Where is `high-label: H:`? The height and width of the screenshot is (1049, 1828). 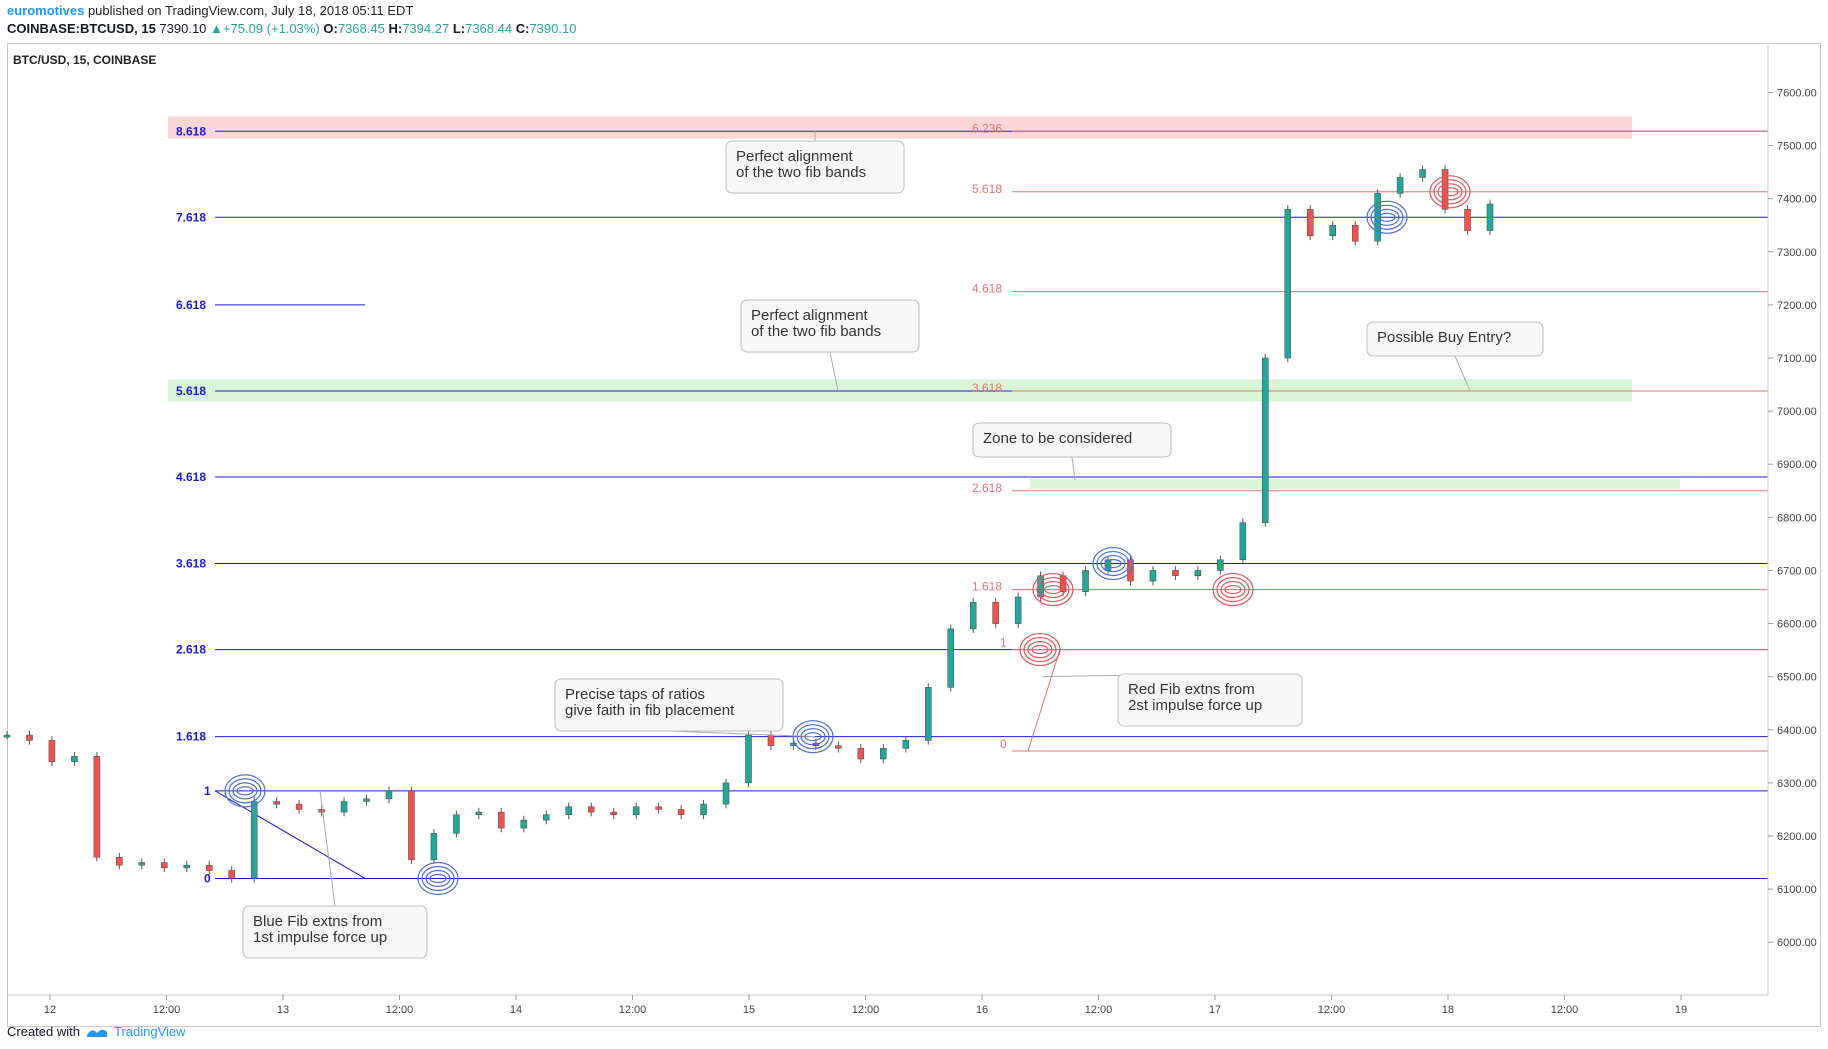
high-label: H: is located at coordinates (395, 28).